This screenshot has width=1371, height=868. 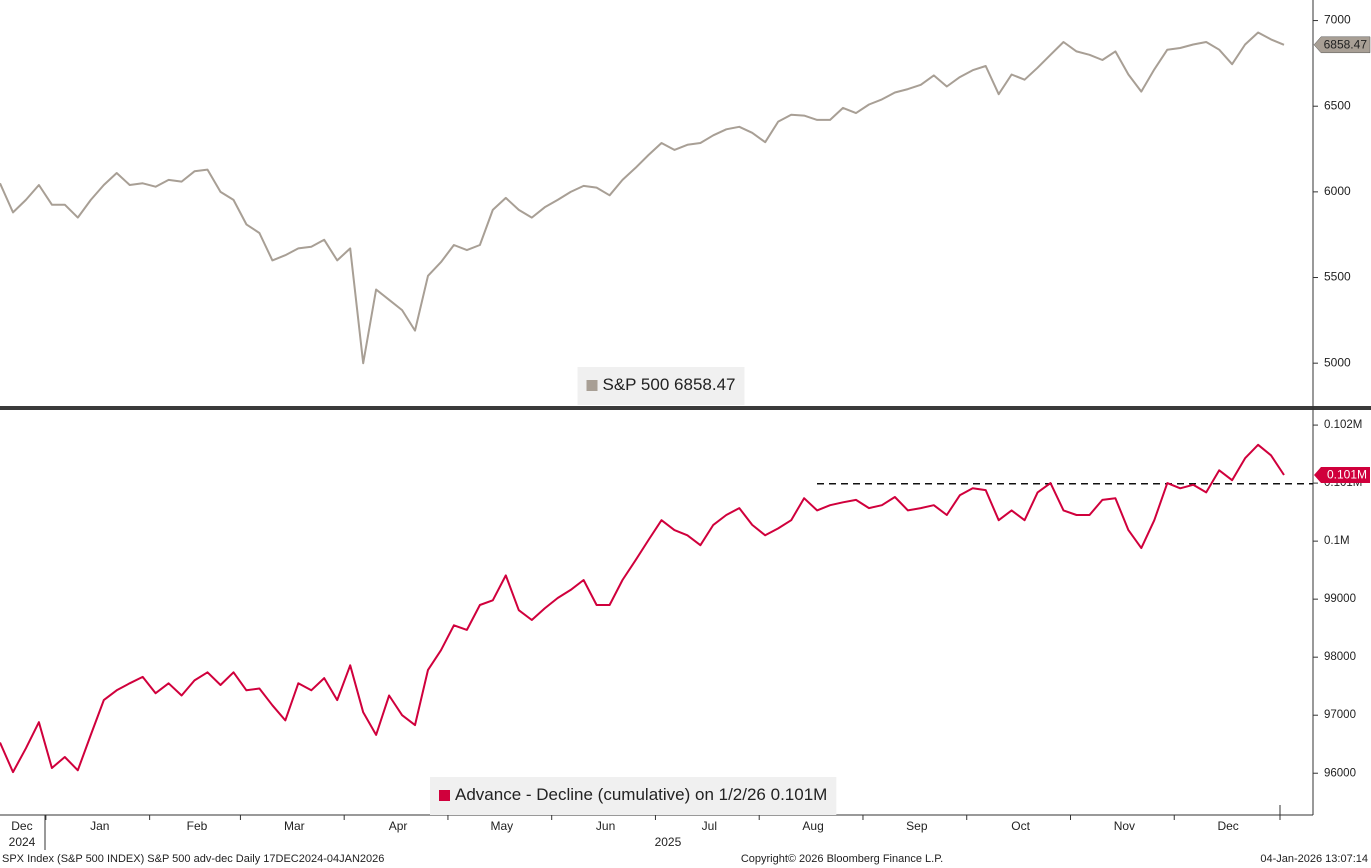 What do you see at coordinates (1337, 362) in the screenshot?
I see `y-tick-label: 5000` at bounding box center [1337, 362].